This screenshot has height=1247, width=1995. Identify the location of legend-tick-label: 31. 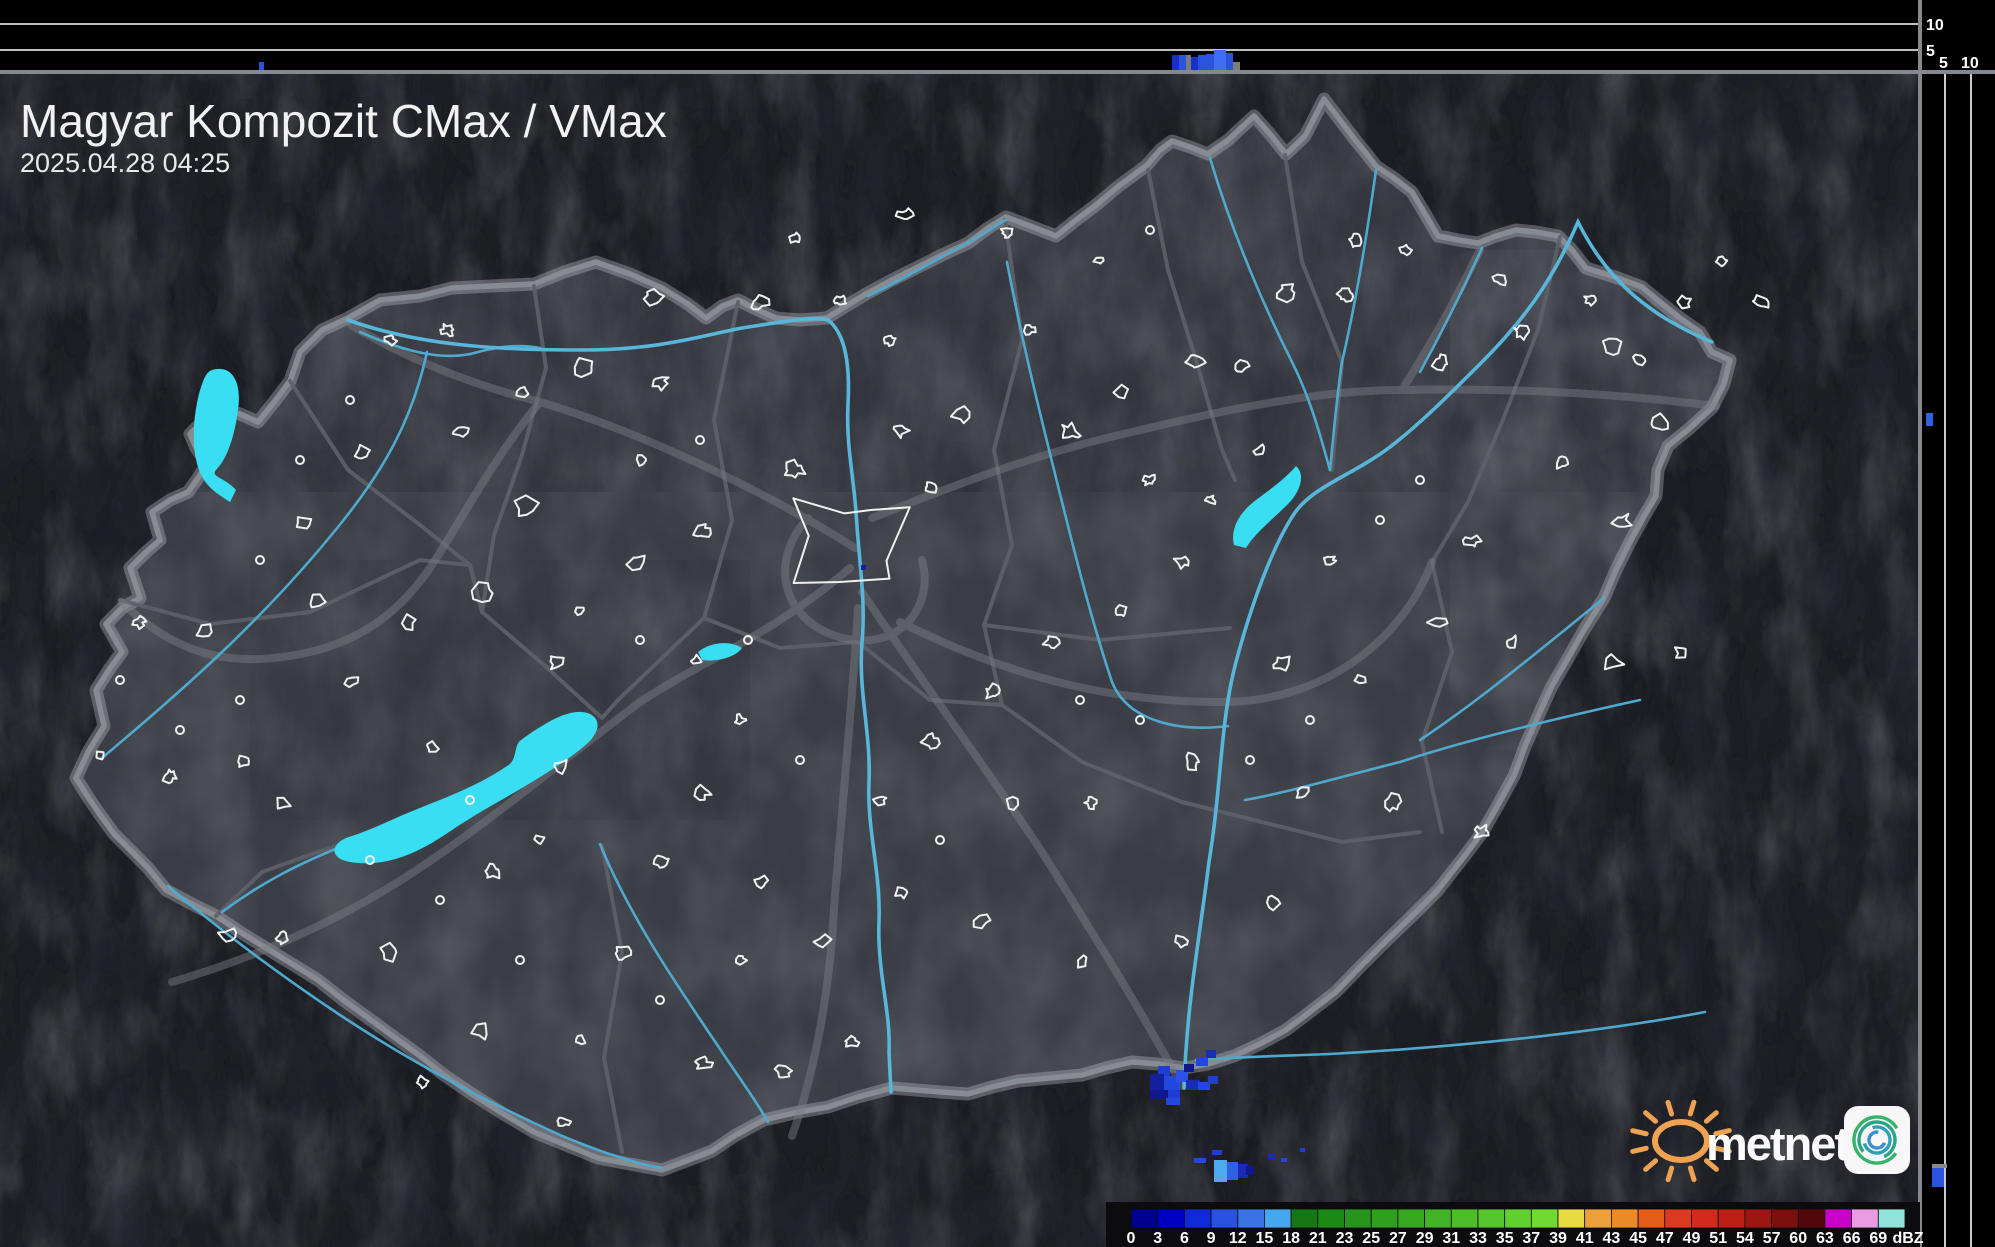
(1451, 1238).